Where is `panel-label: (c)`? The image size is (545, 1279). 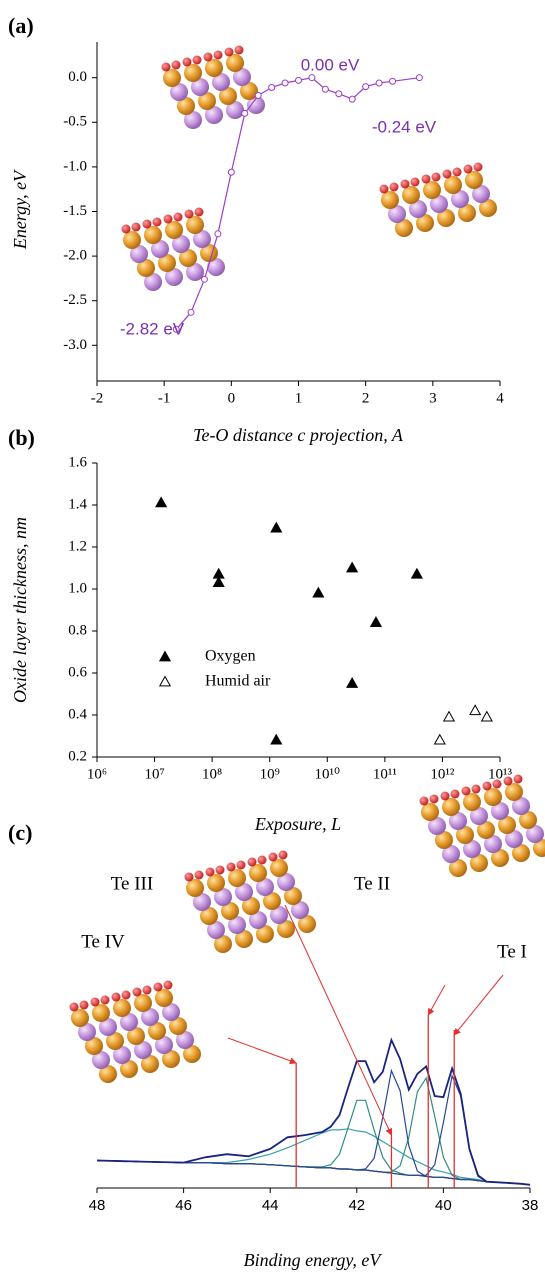
panel-label: (c) is located at coordinates (20, 832).